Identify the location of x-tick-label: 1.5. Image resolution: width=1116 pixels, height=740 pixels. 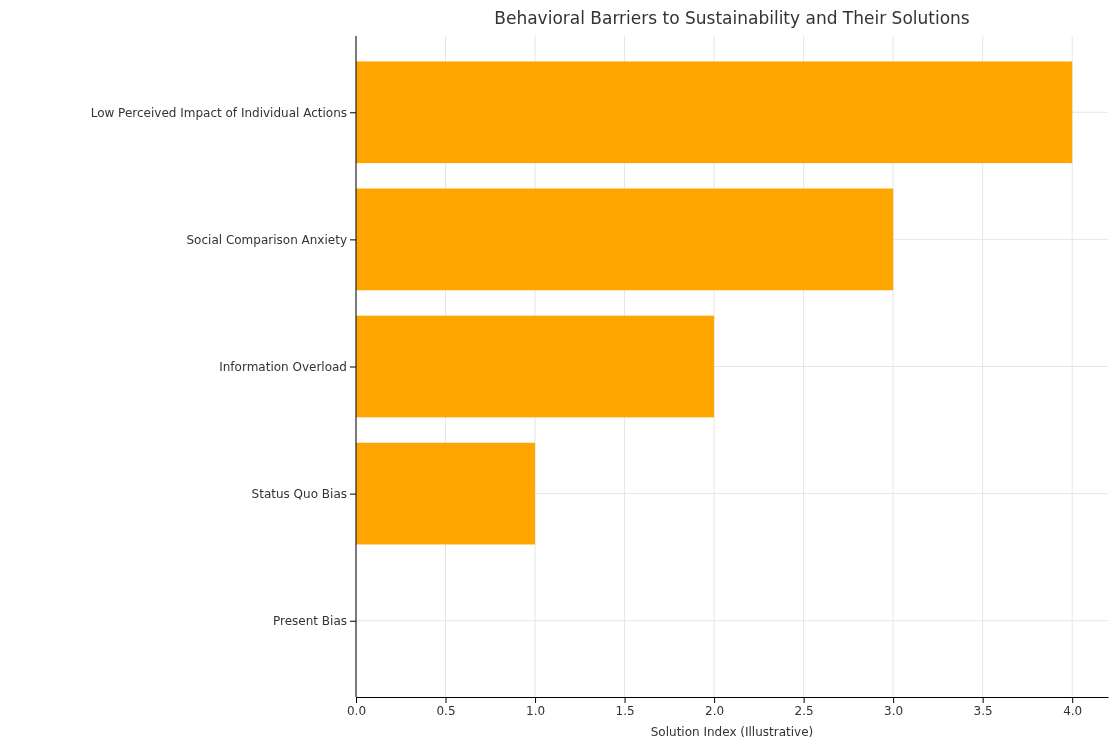
(625, 710).